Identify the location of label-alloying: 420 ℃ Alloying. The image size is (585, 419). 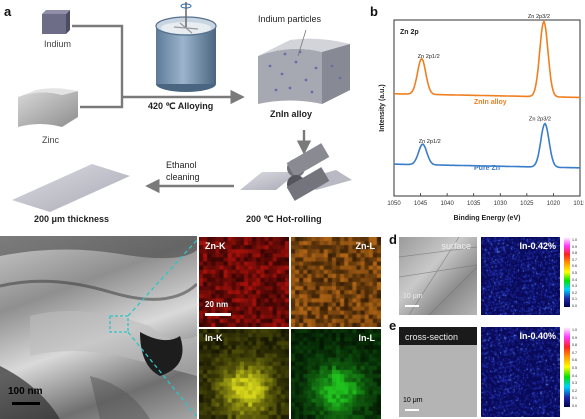
(181, 106).